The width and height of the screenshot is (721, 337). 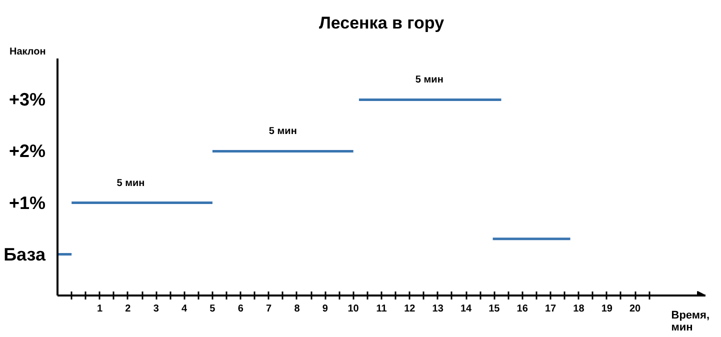 I want to click on y-tick-label: +3%, so click(x=27, y=100).